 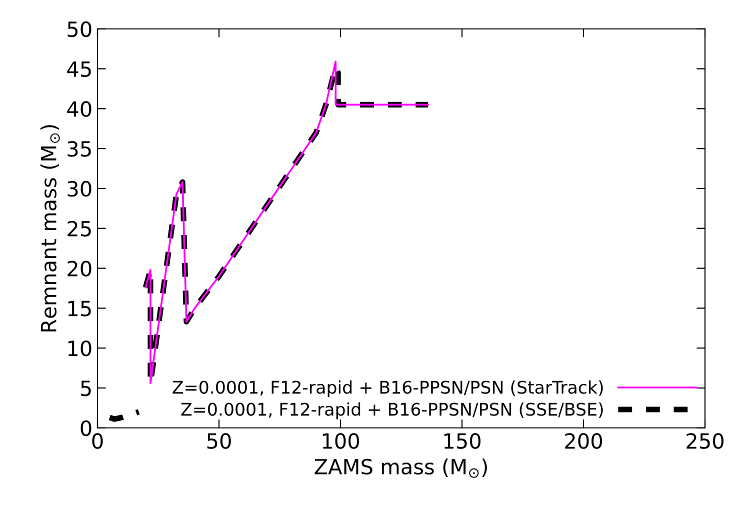 What do you see at coordinates (462, 441) in the screenshot?
I see `x-tick-label: 150` at bounding box center [462, 441].